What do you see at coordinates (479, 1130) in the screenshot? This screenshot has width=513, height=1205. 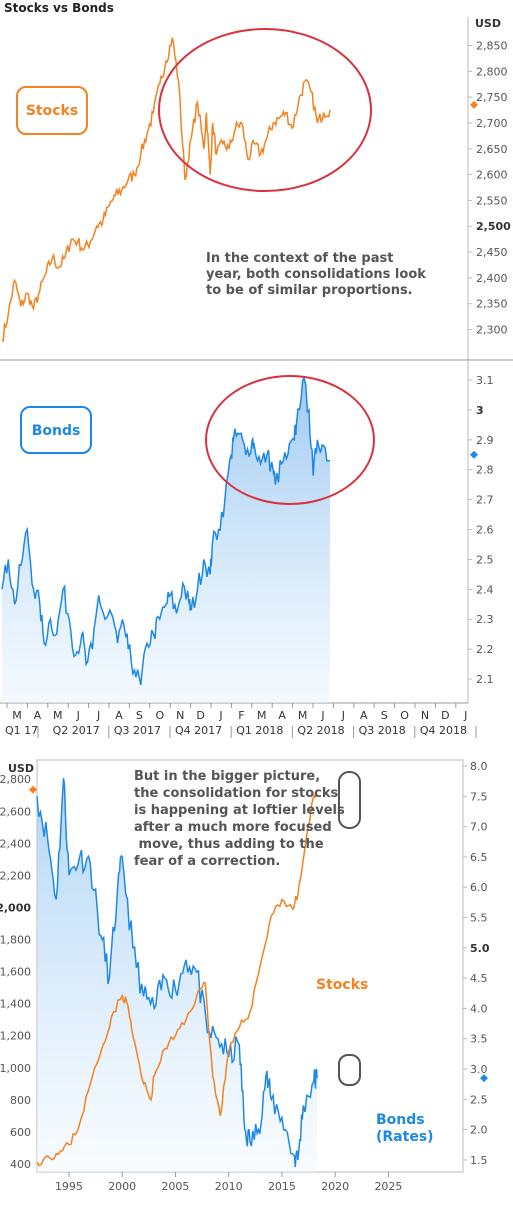 I see `long-term-right-y-tick-label: 2.0` at bounding box center [479, 1130].